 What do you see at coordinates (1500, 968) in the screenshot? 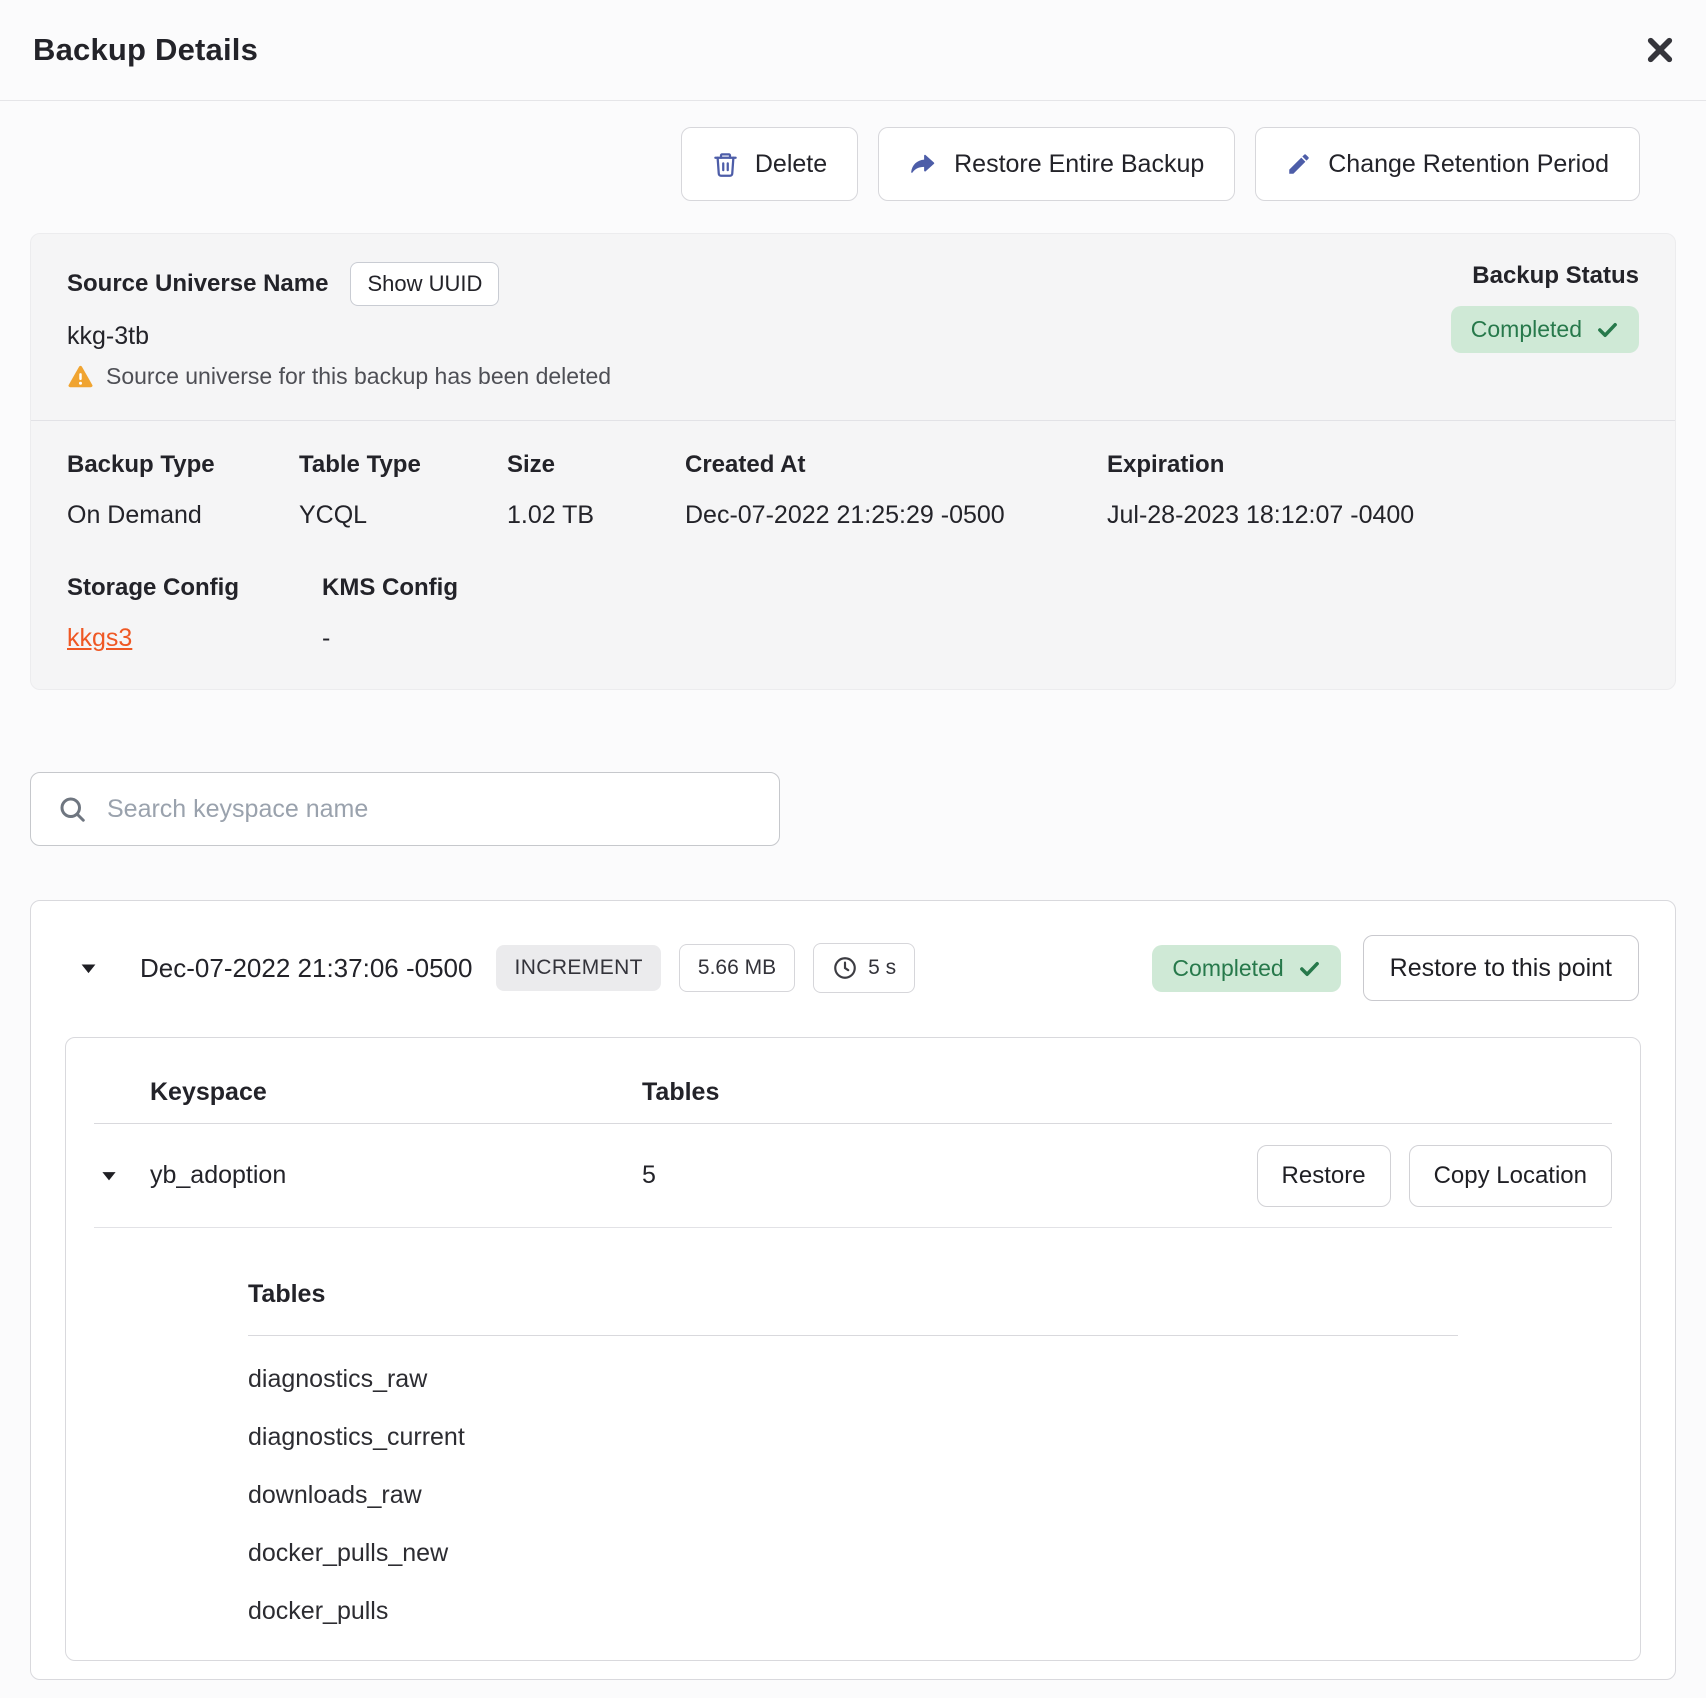
I see `restore-to-this-point-button: Restore to this point` at bounding box center [1500, 968].